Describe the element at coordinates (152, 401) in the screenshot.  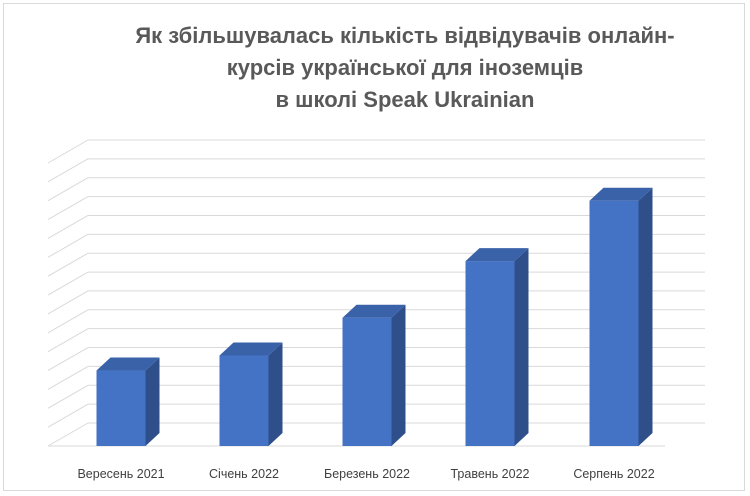
I see `bar-1-side` at that location.